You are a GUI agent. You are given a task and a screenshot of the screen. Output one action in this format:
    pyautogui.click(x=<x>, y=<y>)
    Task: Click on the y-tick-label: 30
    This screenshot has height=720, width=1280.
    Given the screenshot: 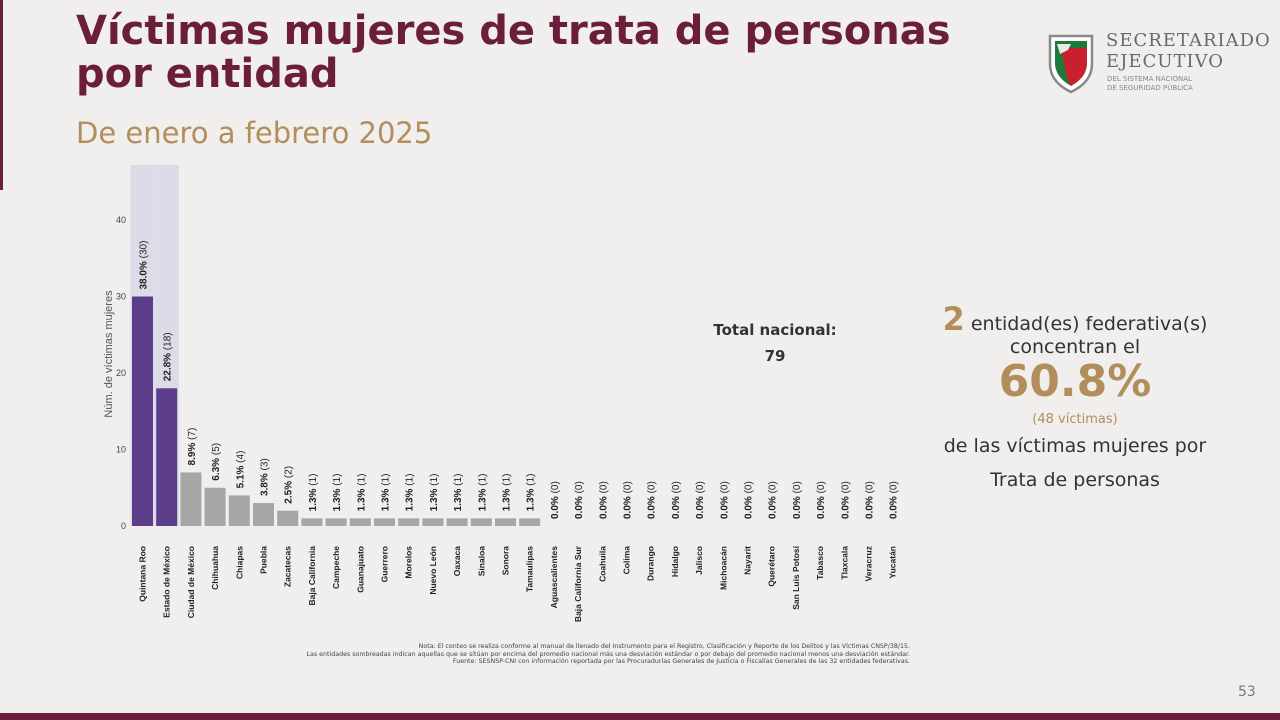 What is the action you would take?
    pyautogui.click(x=121, y=297)
    